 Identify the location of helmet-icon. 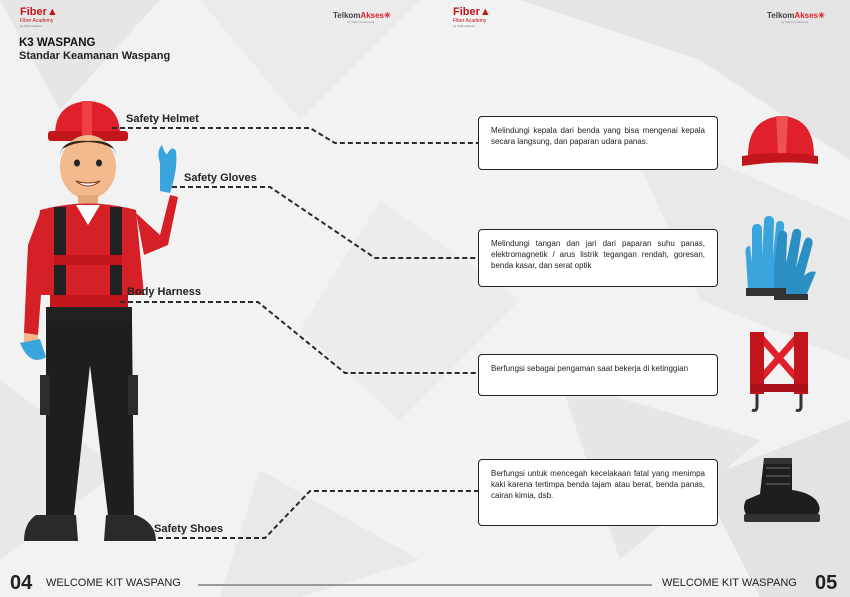
(780, 141).